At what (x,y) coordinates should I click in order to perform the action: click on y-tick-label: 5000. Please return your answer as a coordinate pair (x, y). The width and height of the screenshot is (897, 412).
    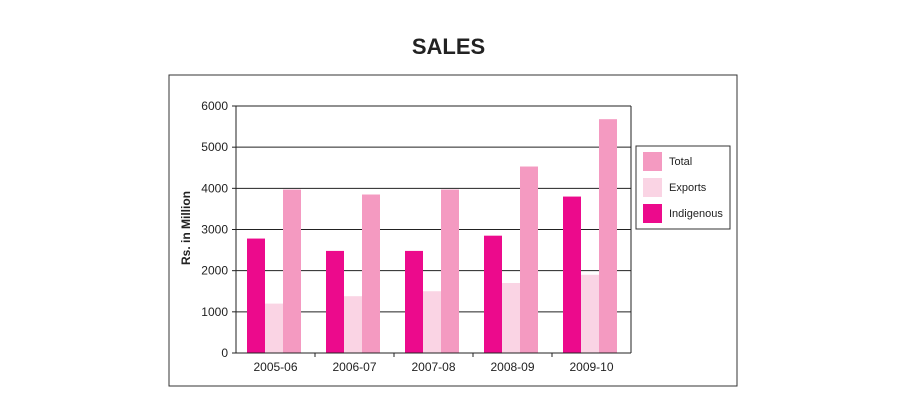
    Looking at the image, I should click on (214, 147).